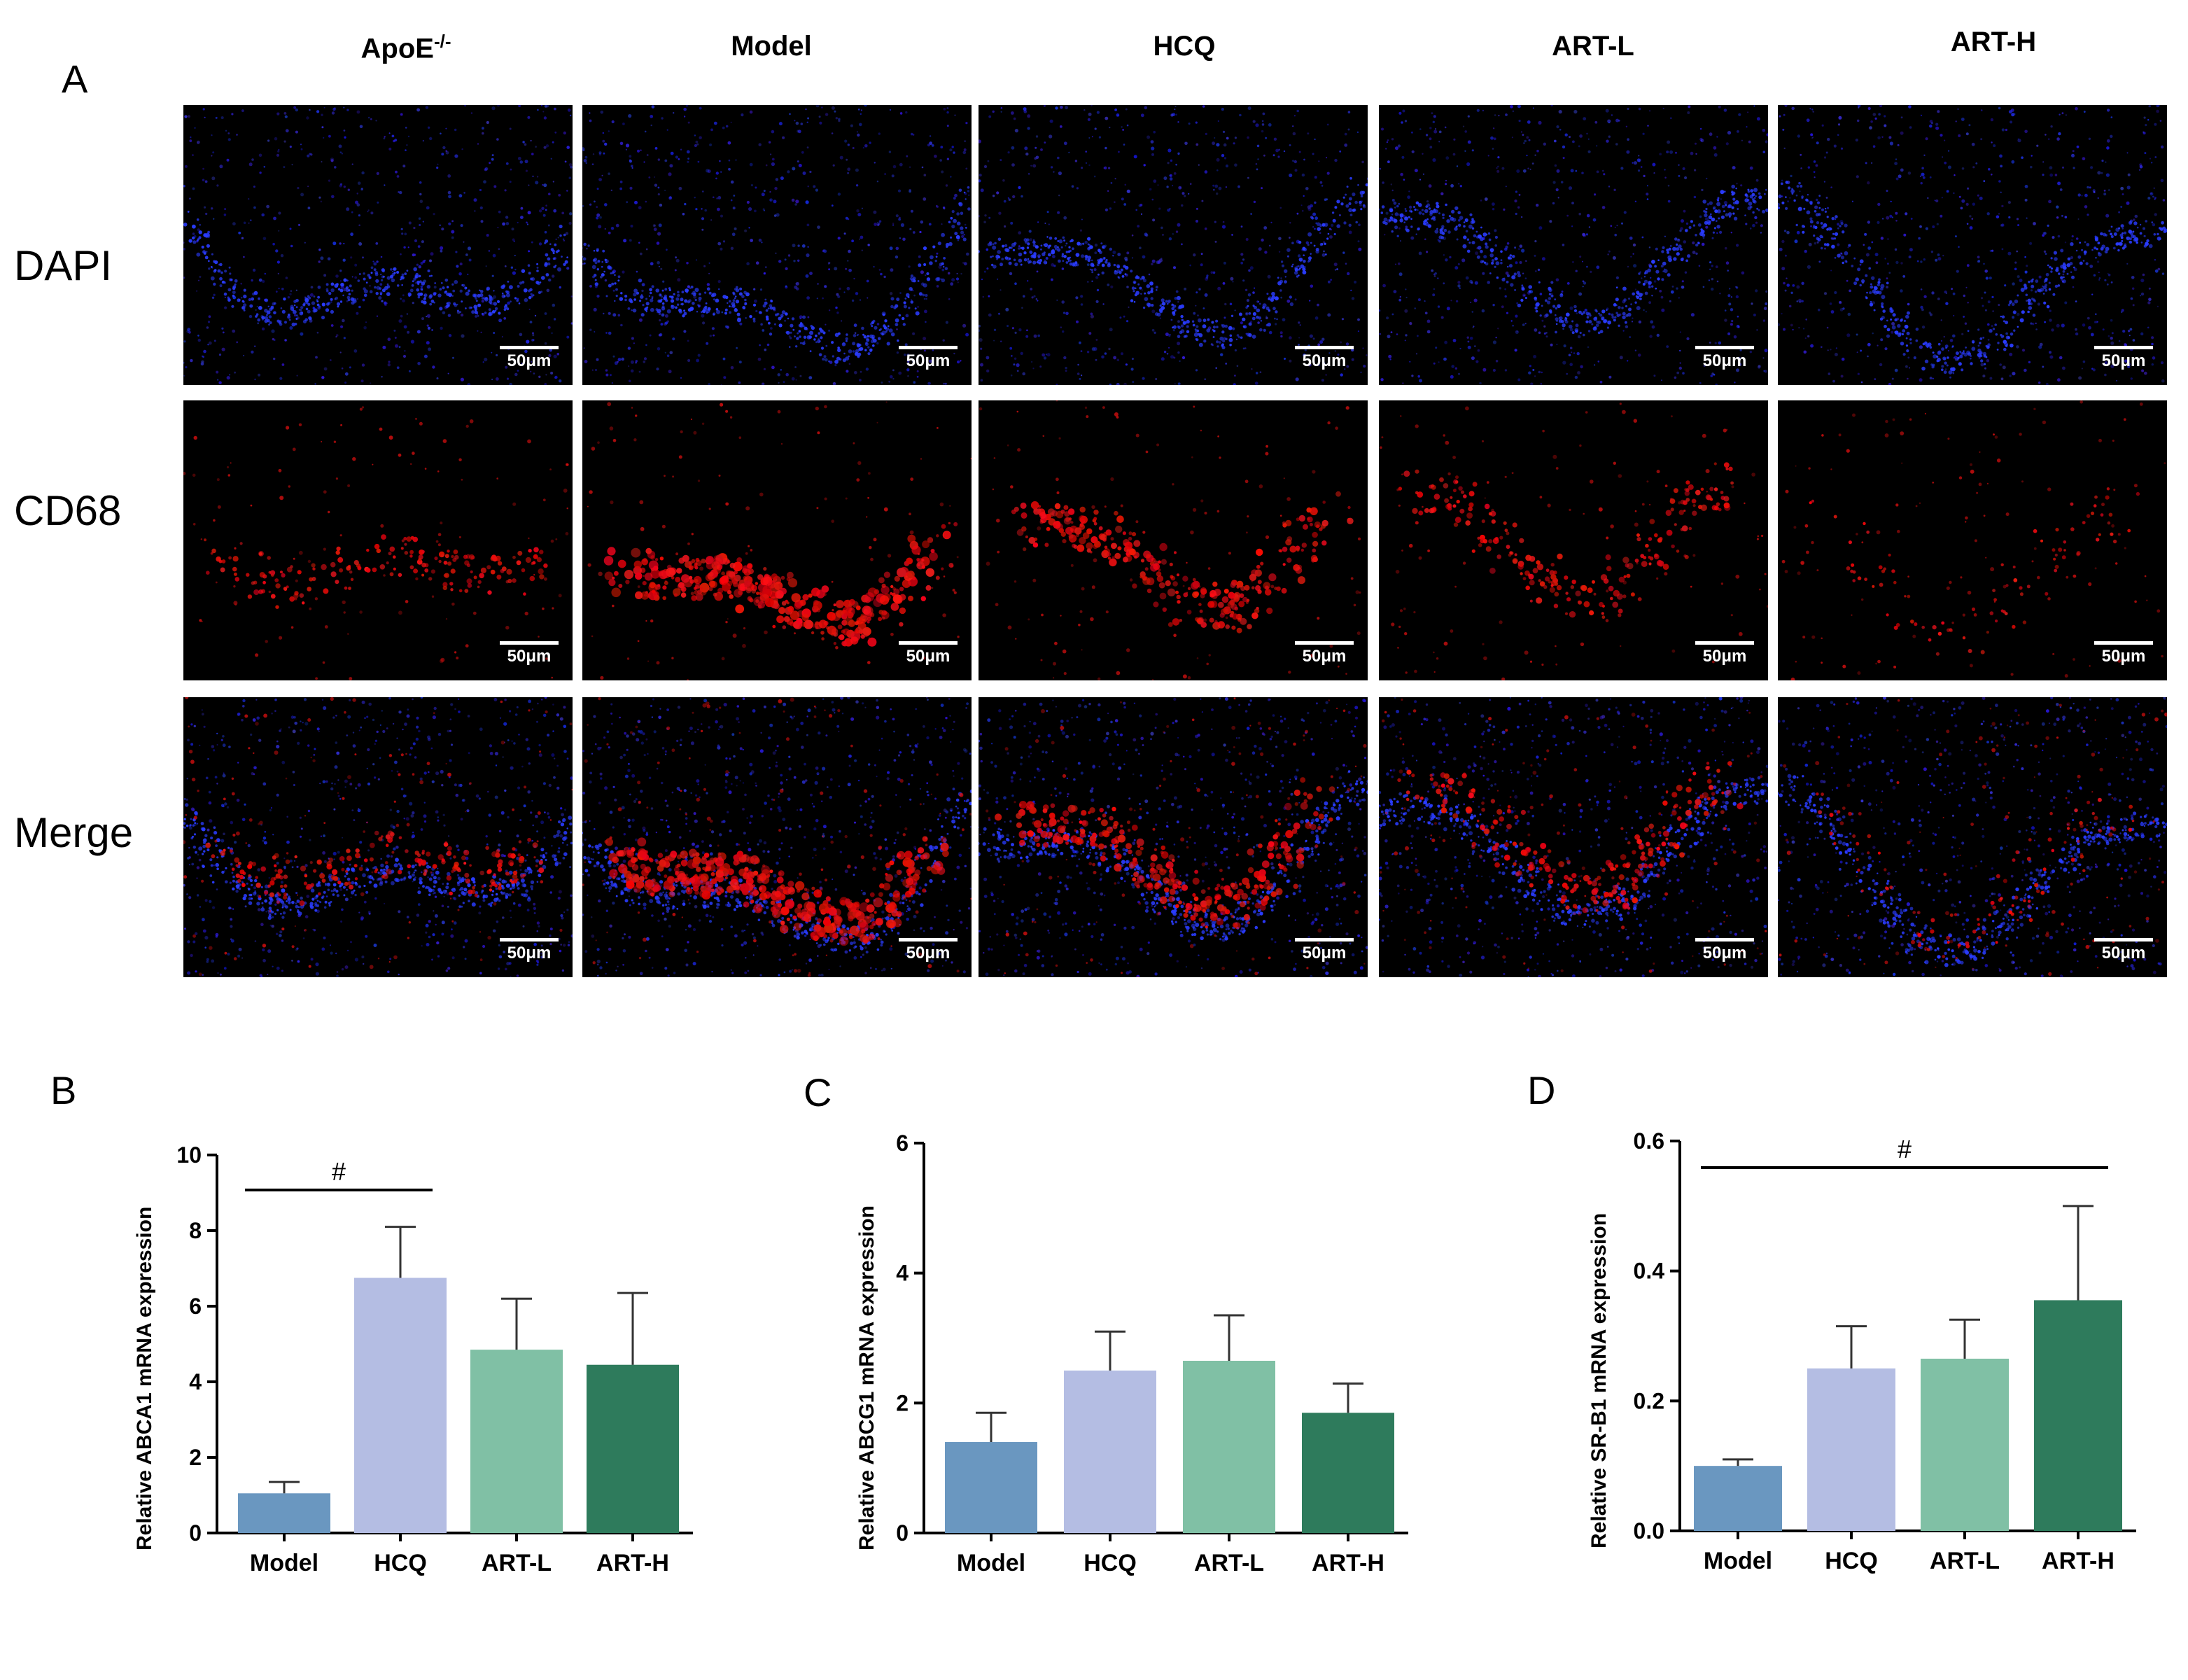 The image size is (2188, 1680). Describe the element at coordinates (145, 1378) in the screenshot. I see `y-axis-label: Relative ABCA1 mRNA expression` at that location.